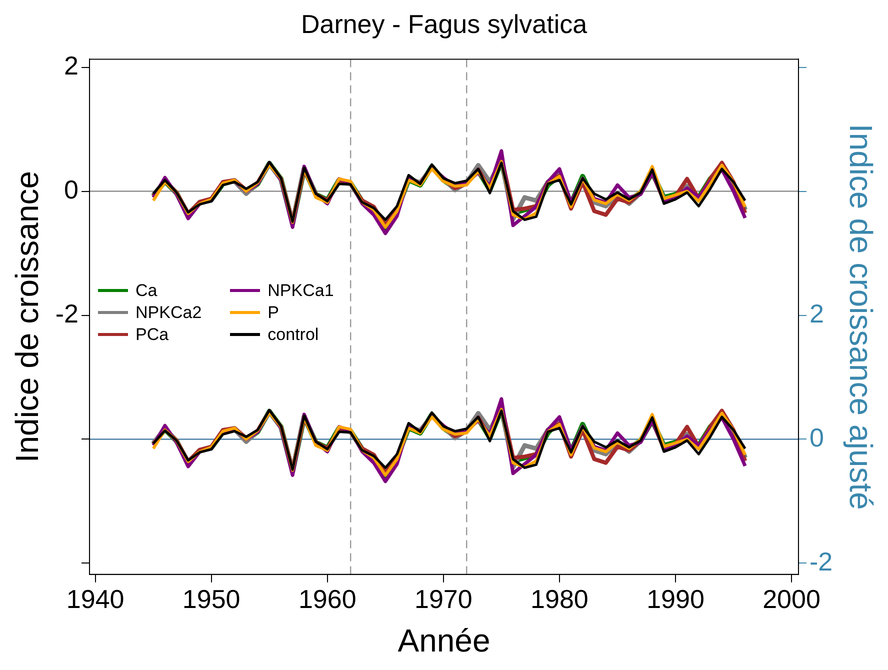  I want to click on legend-label: NPKCa1, so click(301, 290).